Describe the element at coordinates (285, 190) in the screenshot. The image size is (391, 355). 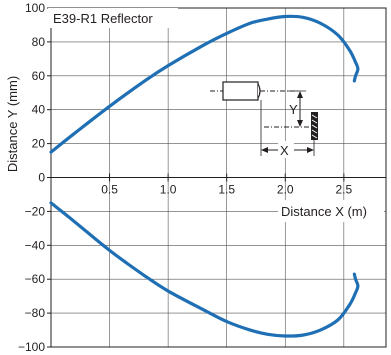
I see `x-tick-label-3: 2.0` at that location.